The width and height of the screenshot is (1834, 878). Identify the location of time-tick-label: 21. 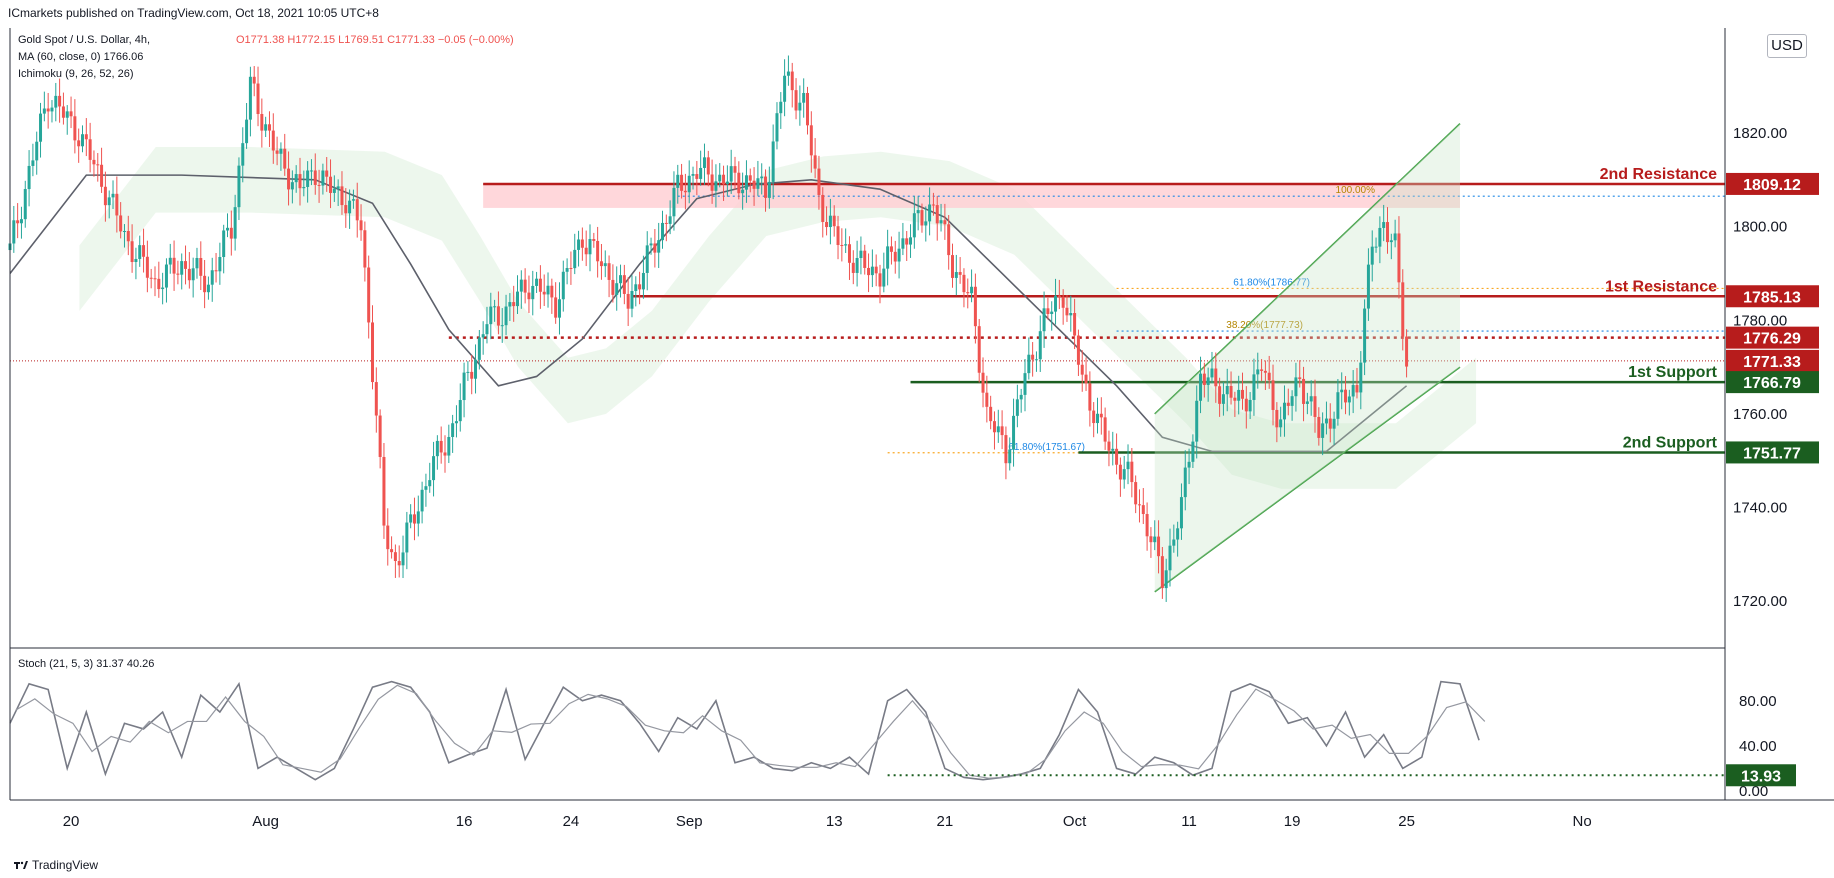
(945, 821).